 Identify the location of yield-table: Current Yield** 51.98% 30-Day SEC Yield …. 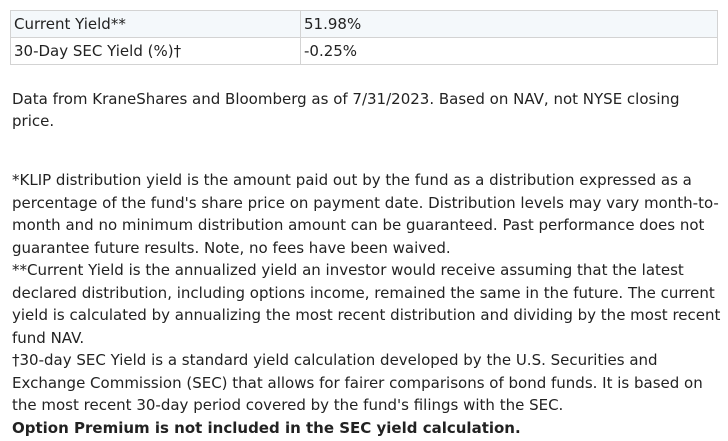
(364, 37).